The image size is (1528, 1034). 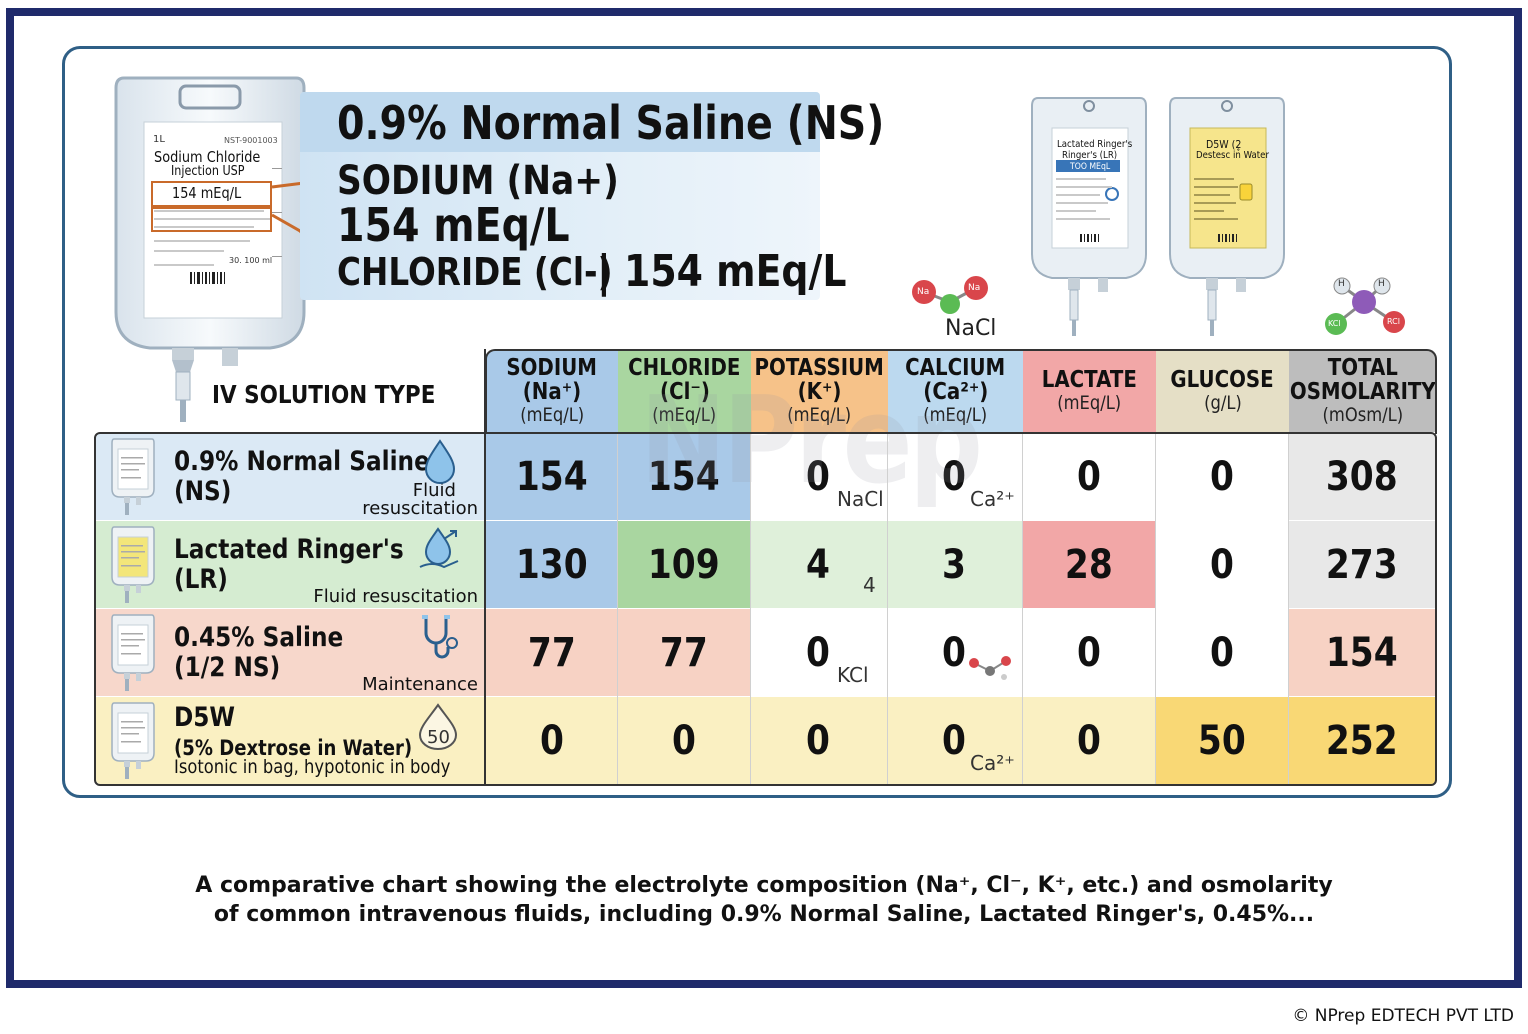 What do you see at coordinates (560, 122) in the screenshot?
I see `hero-title-band` at bounding box center [560, 122].